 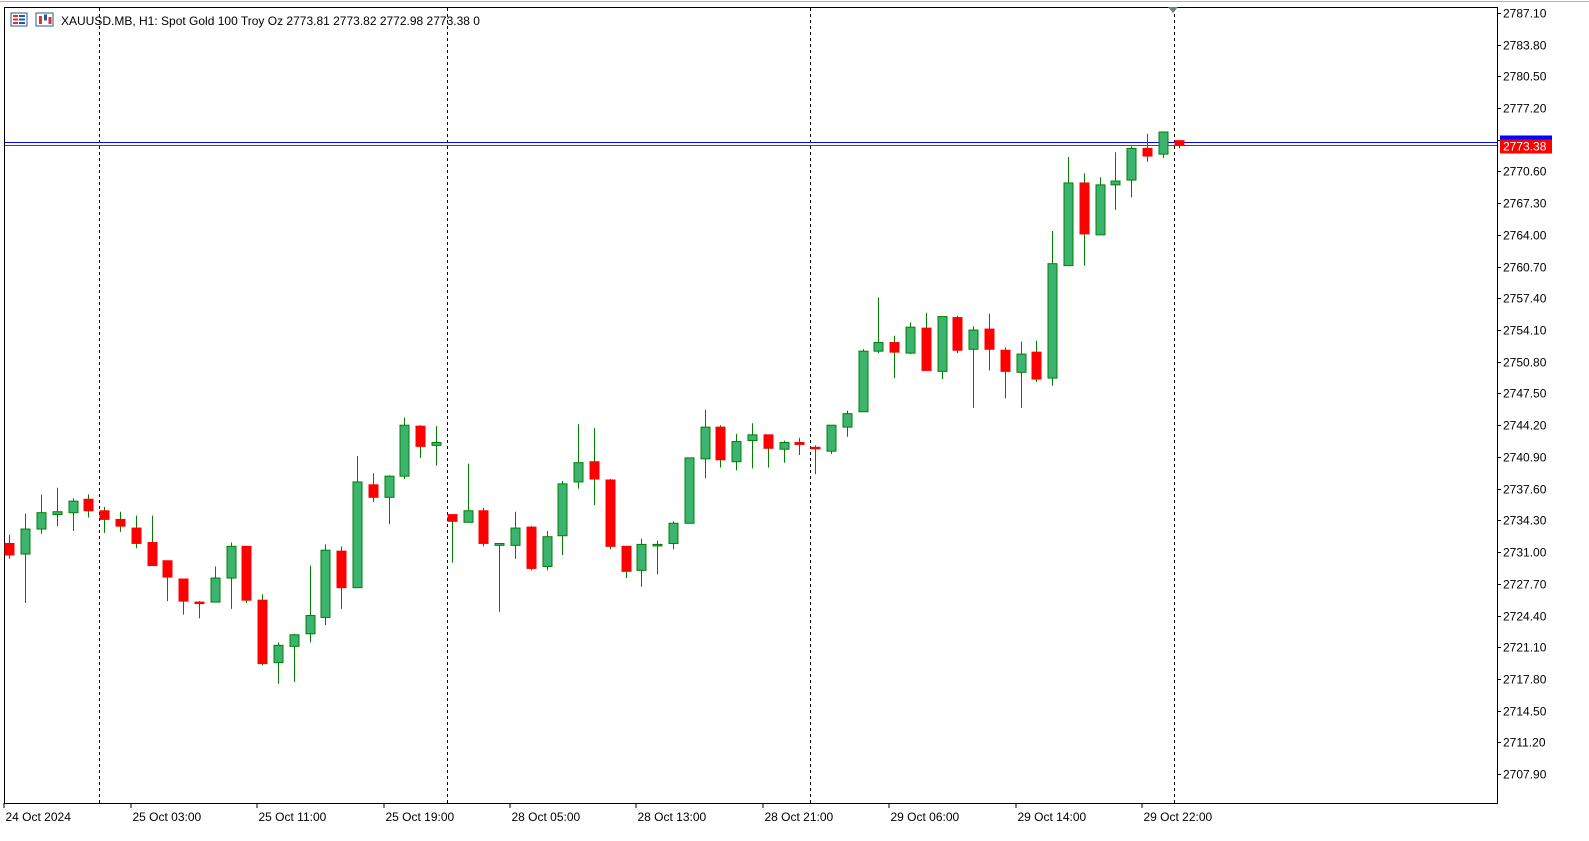 I want to click on time-tick-label: 25 Oct 03:00, so click(x=167, y=817).